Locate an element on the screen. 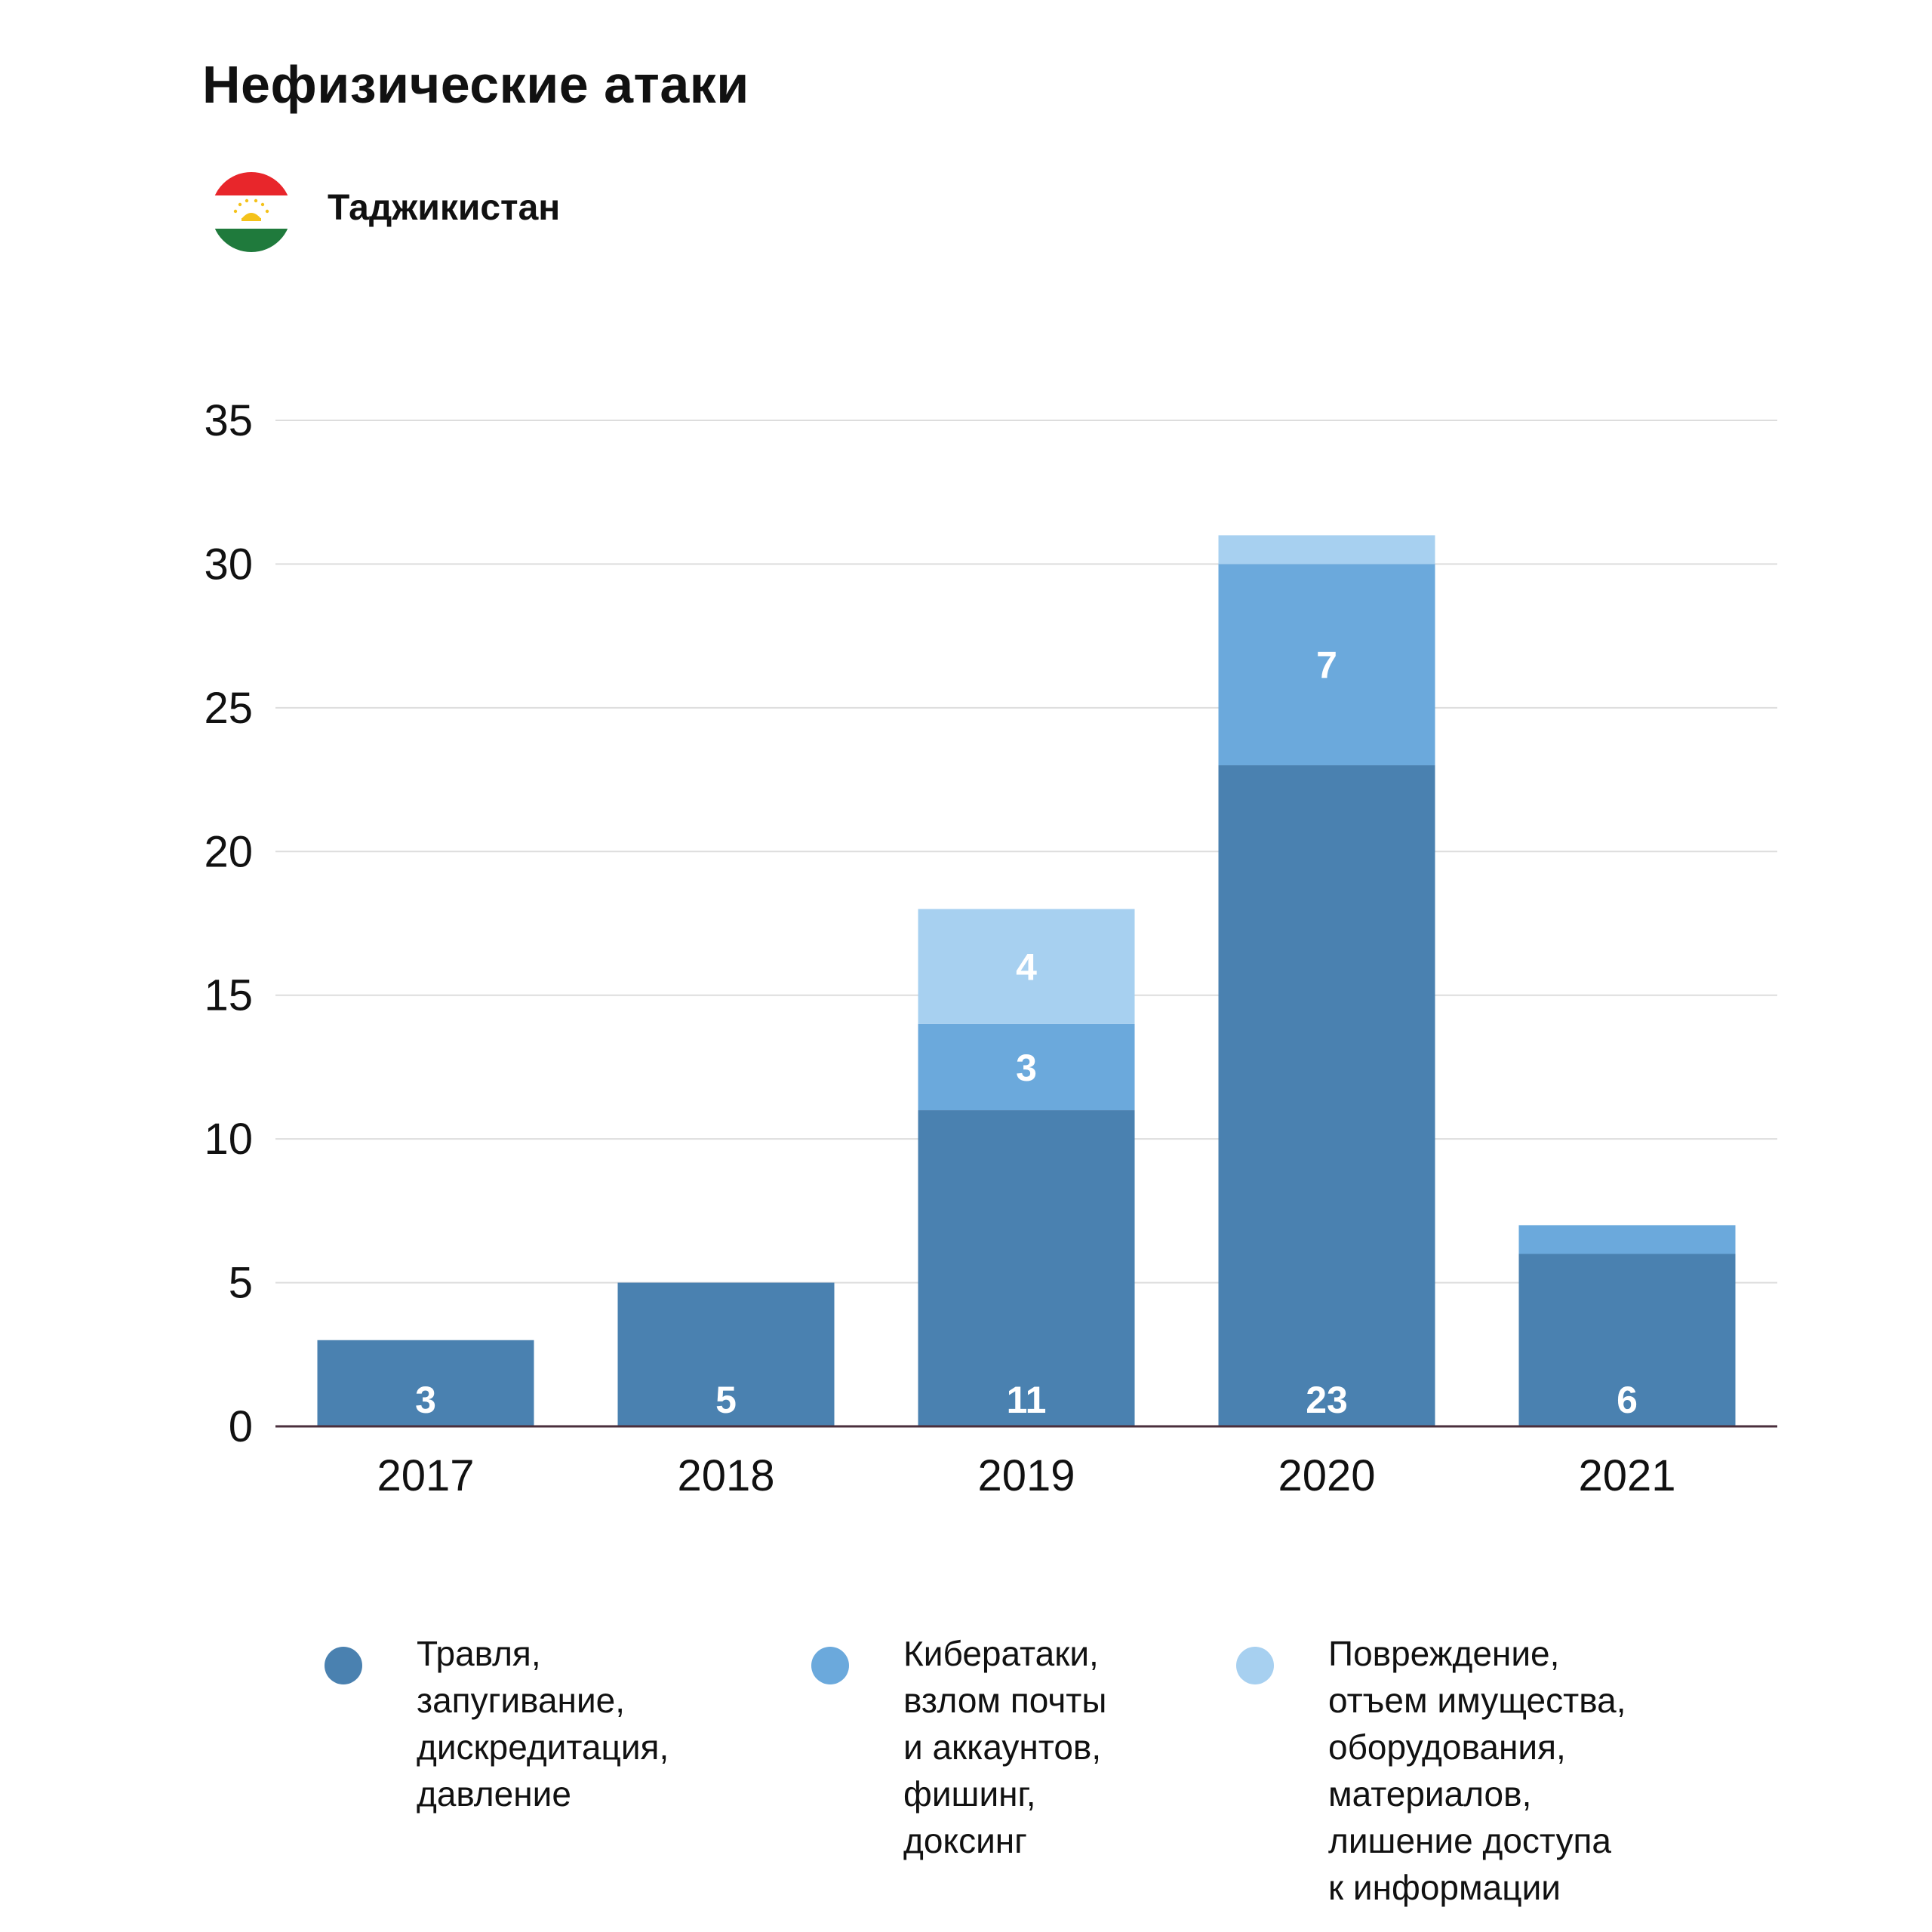 The image size is (1932, 1932). y-tick-label: 30 is located at coordinates (228, 564).